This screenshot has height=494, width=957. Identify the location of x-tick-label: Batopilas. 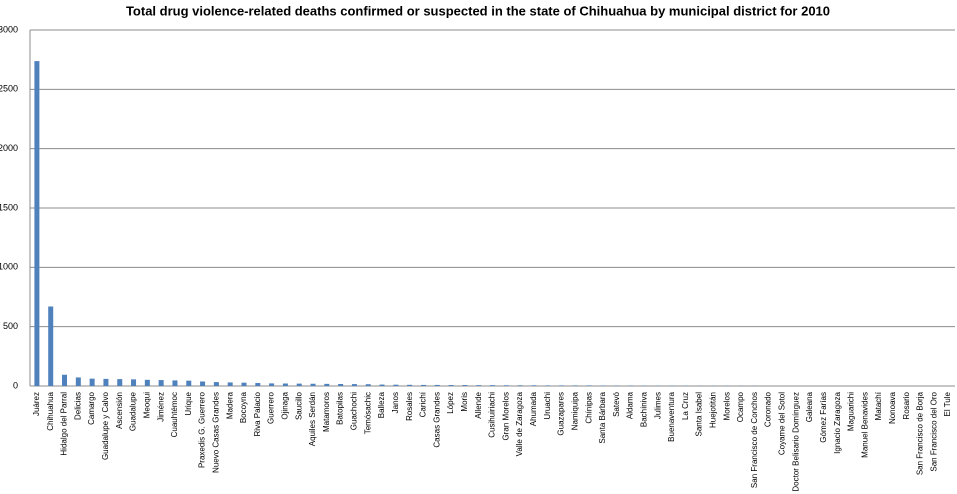
(340, 408).